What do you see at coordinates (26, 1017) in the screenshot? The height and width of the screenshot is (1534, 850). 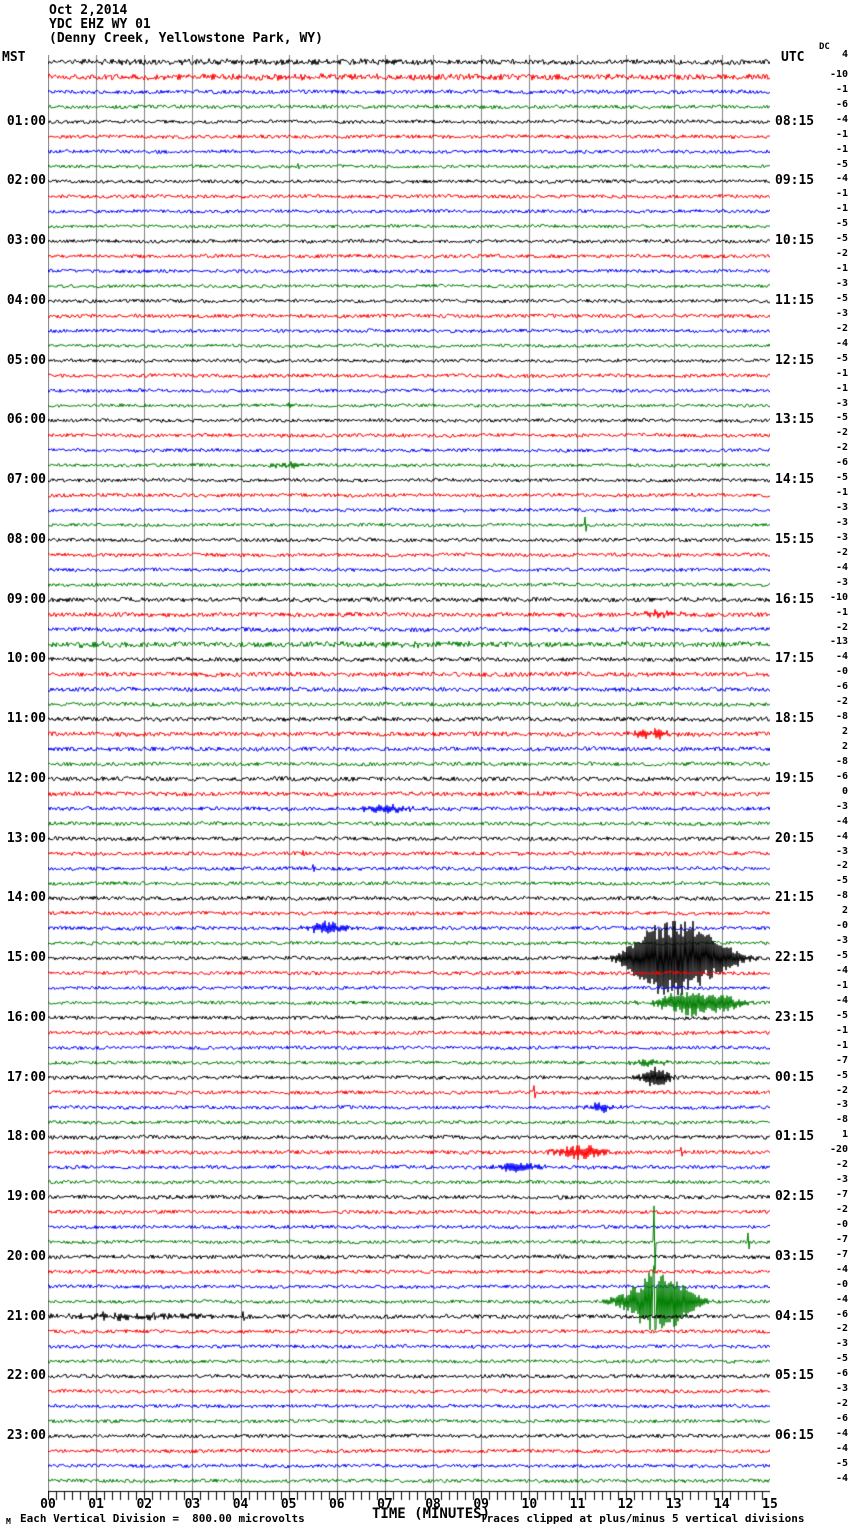 I see `mst-hour-label: 16:00` at bounding box center [26, 1017].